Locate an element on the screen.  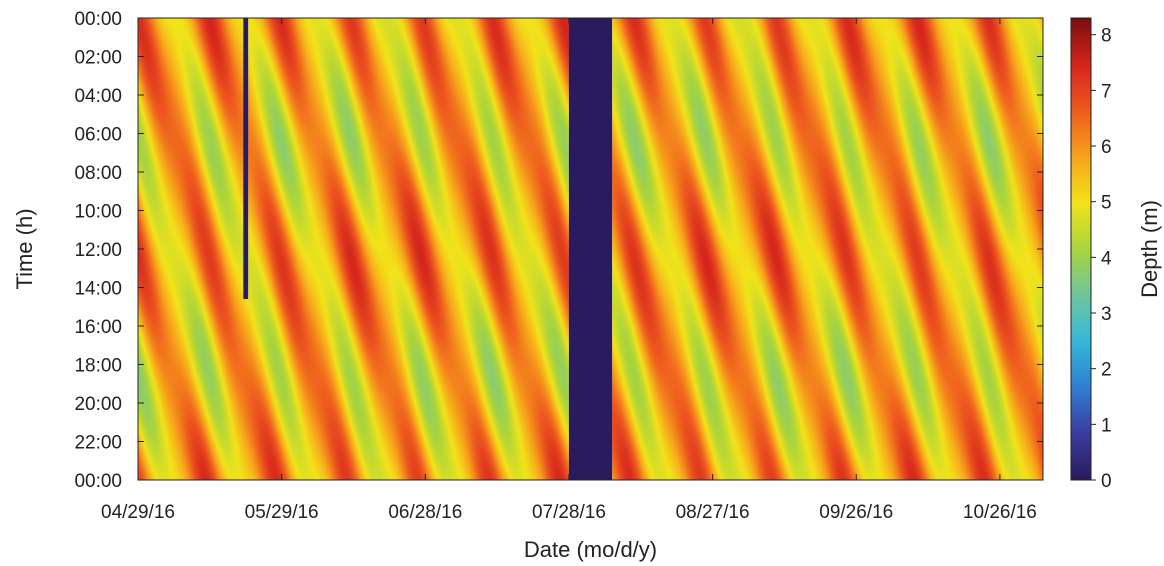
colorbar-tick-label: 3 is located at coordinates (1106, 314).